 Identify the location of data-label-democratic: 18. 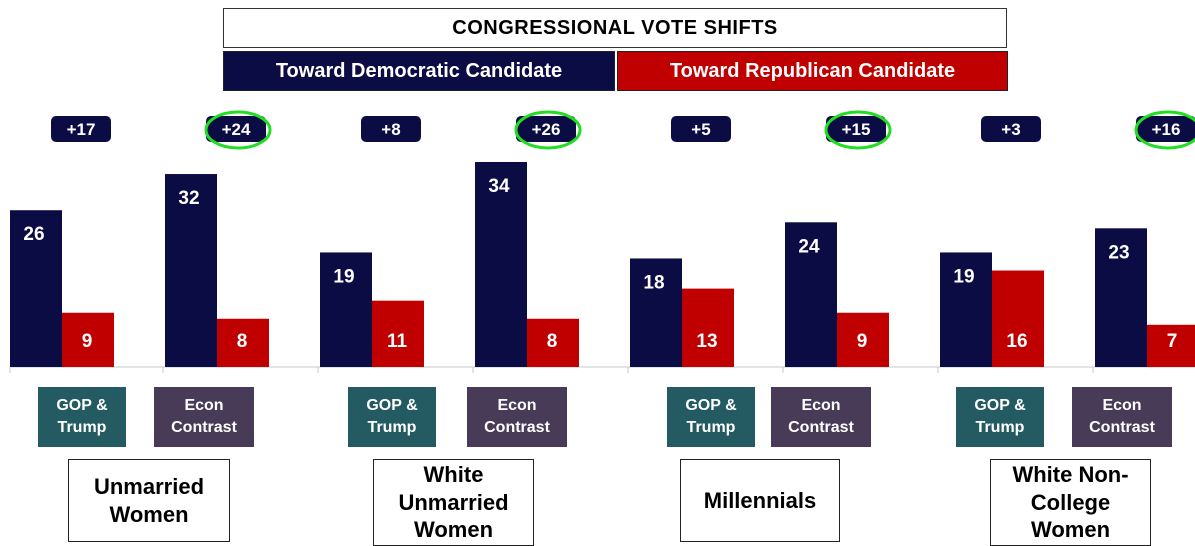
(653, 282).